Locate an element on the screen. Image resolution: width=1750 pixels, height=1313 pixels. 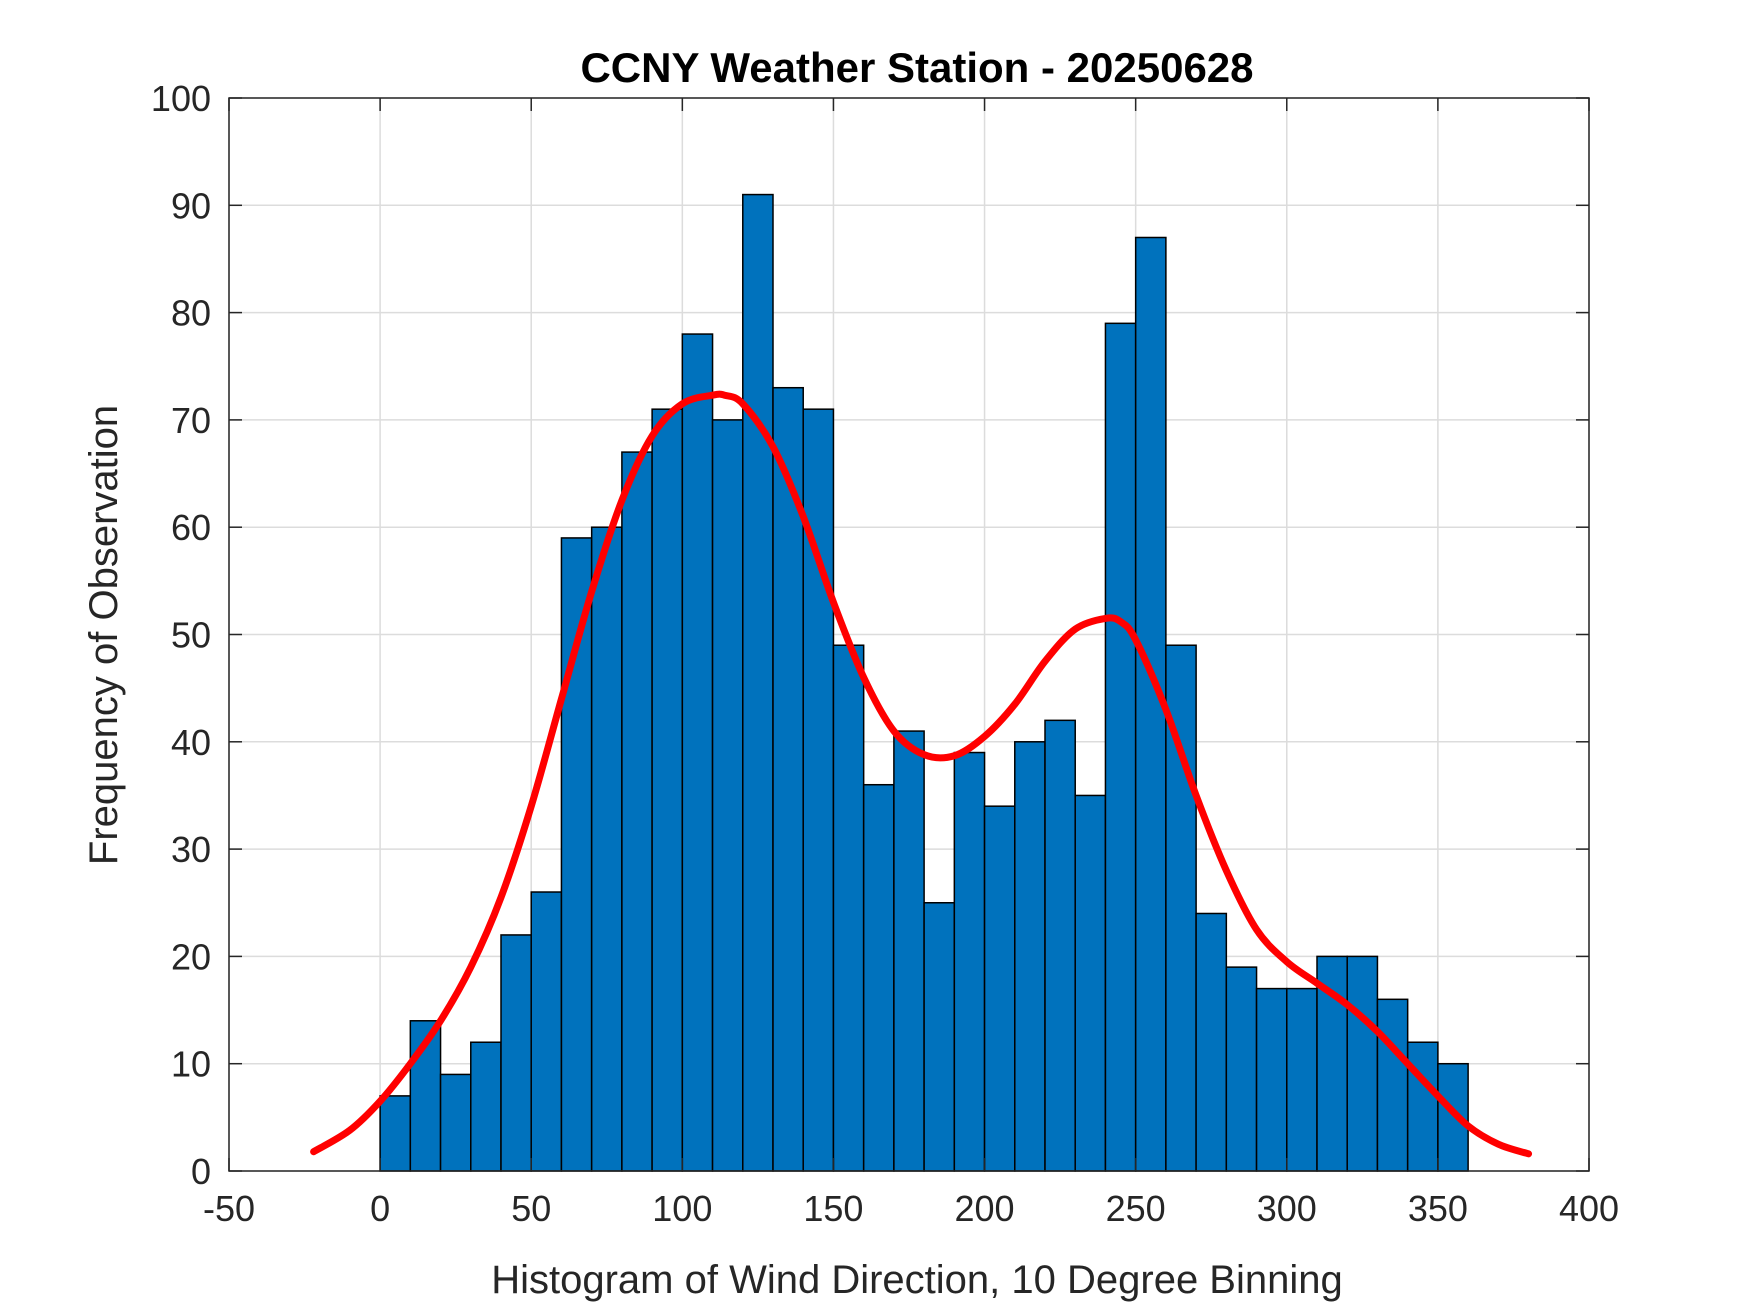
x-tick-label: 300 is located at coordinates (1287, 1208).